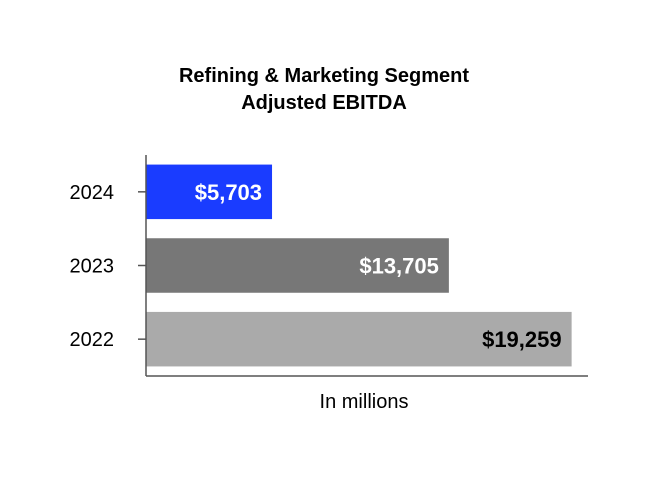  What do you see at coordinates (92, 340) in the screenshot?
I see `y-tick-label-2022: 2022` at bounding box center [92, 340].